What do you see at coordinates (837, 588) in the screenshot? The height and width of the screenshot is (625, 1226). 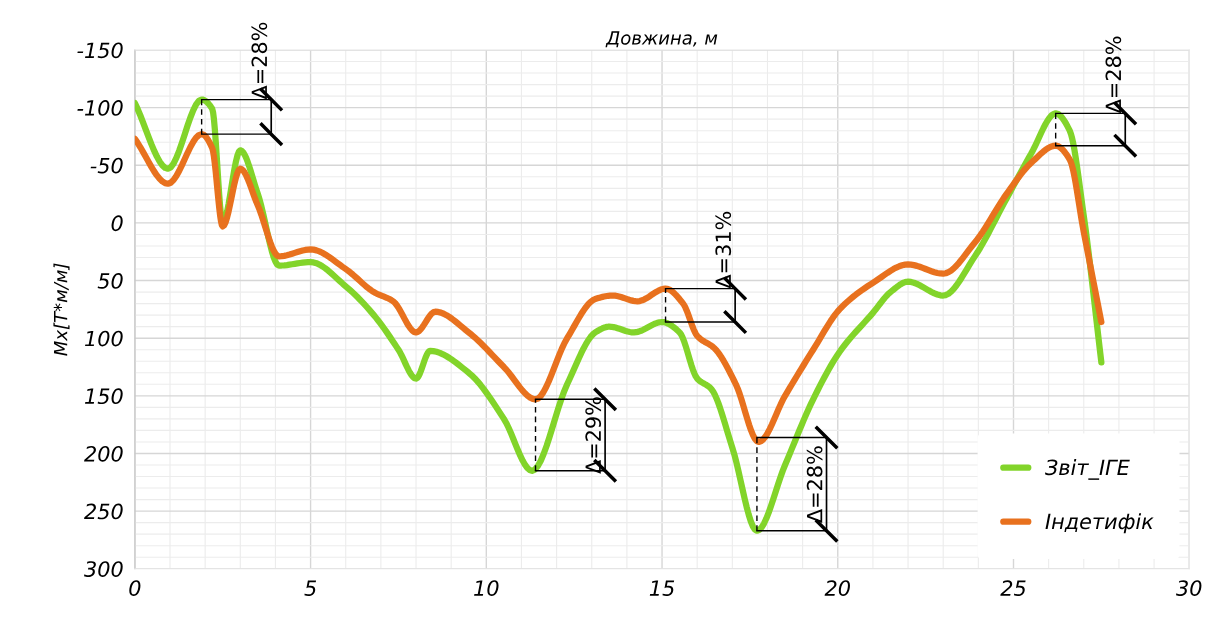 I see `x-tick-label: 20` at bounding box center [837, 588].